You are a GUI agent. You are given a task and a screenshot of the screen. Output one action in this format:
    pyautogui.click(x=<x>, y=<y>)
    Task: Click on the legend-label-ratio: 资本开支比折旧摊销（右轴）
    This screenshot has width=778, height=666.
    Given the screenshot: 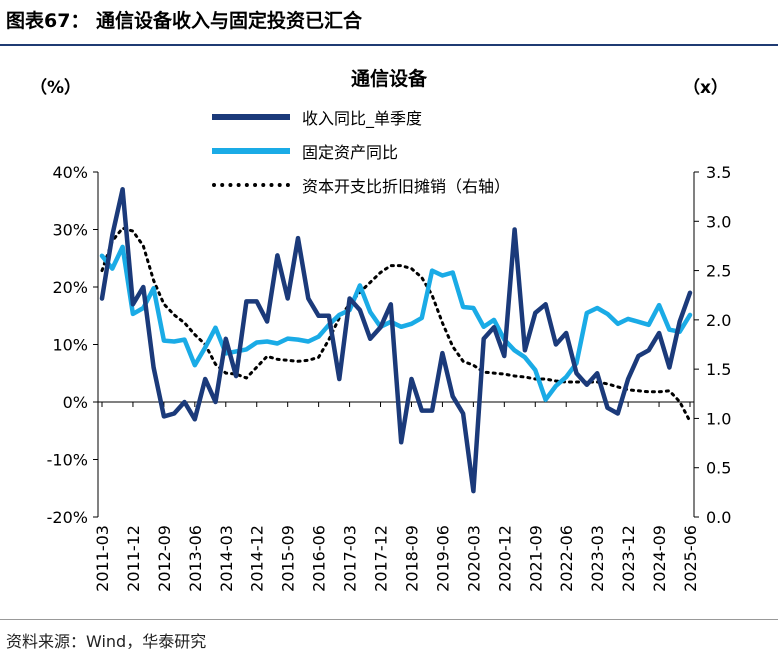 What is the action you would take?
    pyautogui.click(x=406, y=186)
    